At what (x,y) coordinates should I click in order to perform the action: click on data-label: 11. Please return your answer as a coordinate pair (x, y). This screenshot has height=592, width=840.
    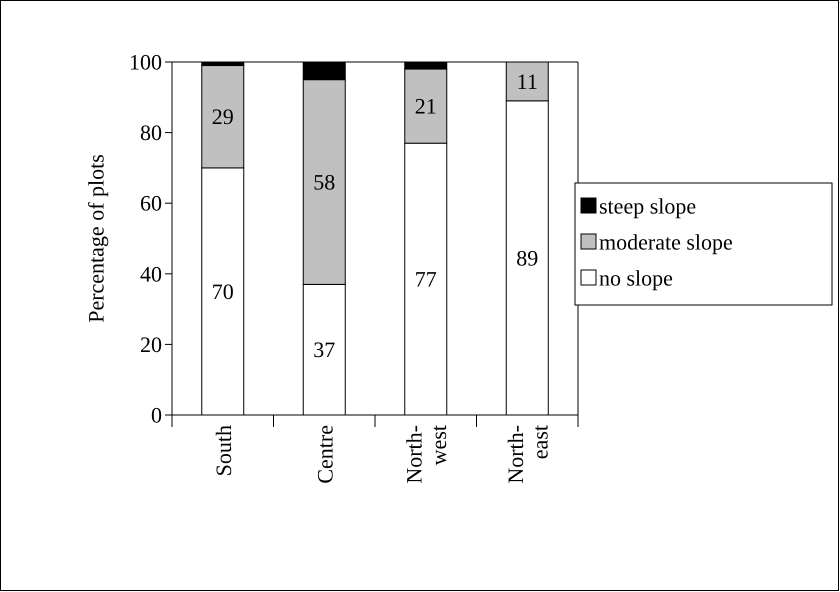
    Looking at the image, I should click on (527, 81).